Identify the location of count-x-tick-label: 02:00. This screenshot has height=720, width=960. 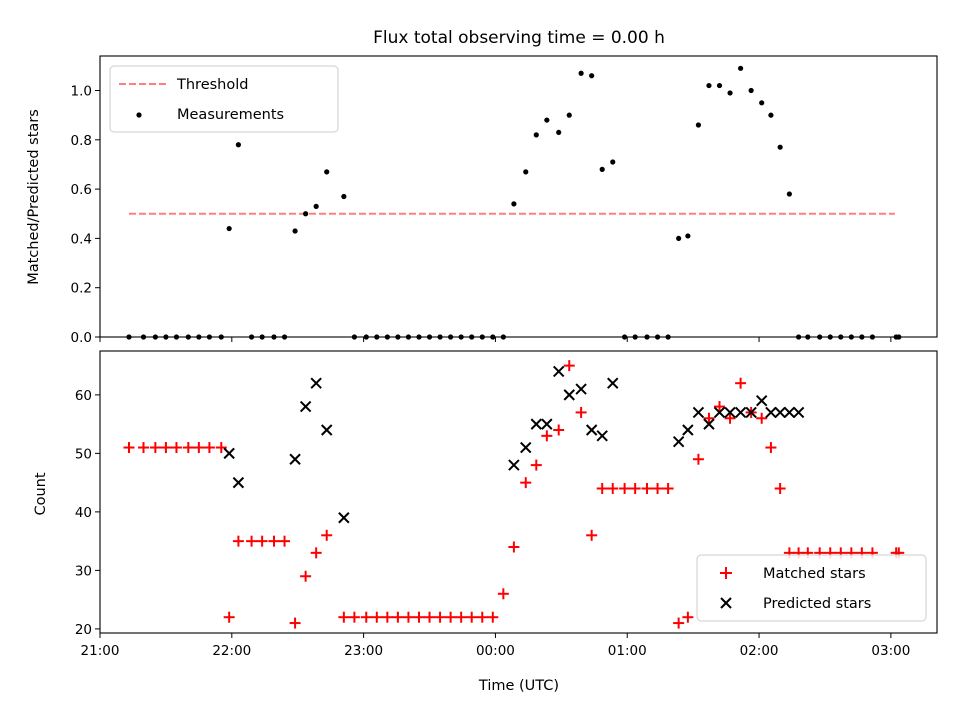
(759, 651).